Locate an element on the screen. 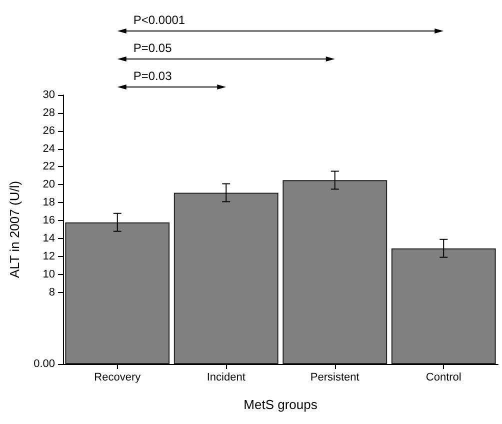 The width and height of the screenshot is (502, 424). y-tick-label: 20 is located at coordinates (48, 184).